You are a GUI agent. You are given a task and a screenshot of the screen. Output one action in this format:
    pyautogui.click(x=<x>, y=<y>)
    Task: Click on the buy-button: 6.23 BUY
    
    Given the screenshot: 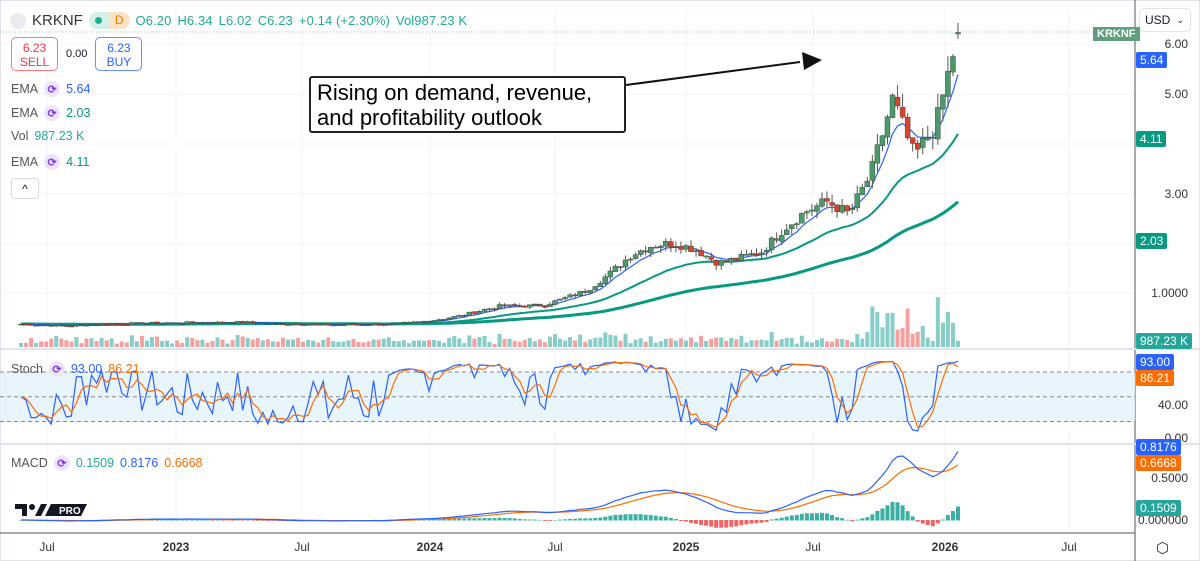 What is the action you would take?
    pyautogui.click(x=119, y=54)
    